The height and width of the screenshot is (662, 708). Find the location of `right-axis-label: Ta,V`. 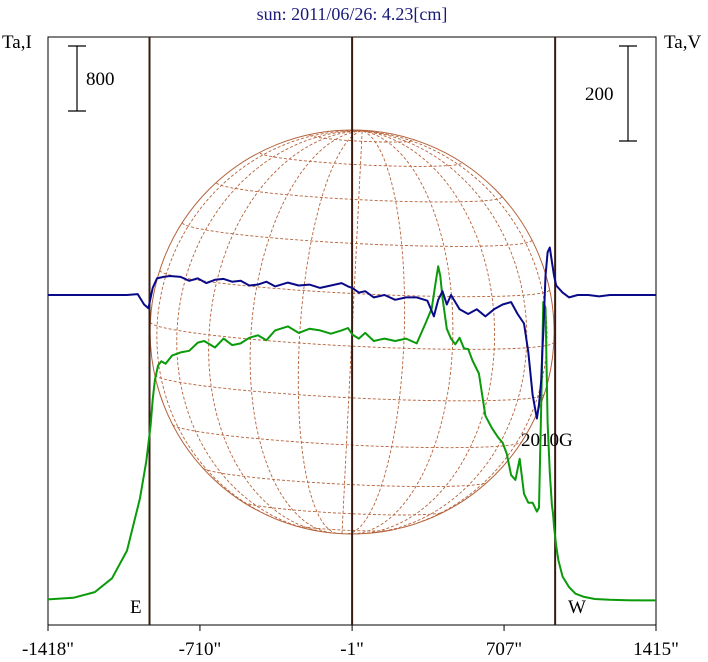

right-axis-label: Ta,V is located at coordinates (682, 42).